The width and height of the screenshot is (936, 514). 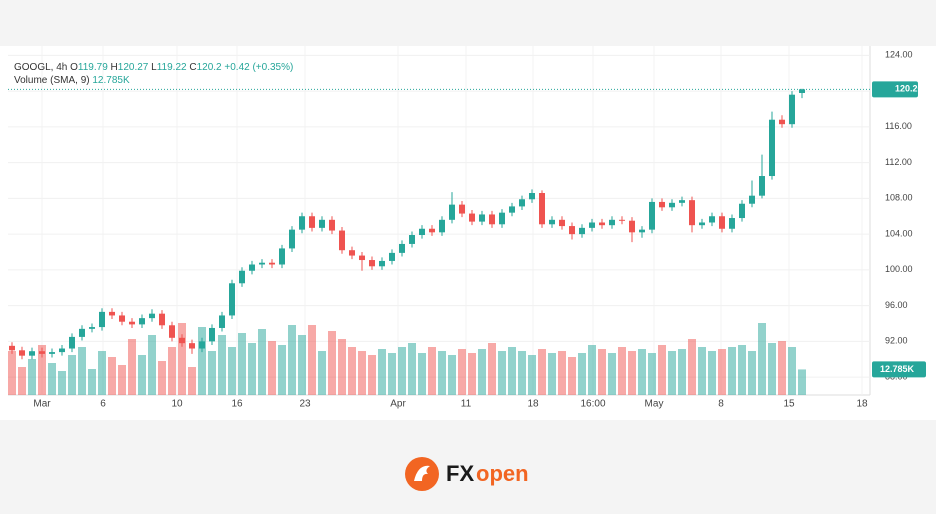 What do you see at coordinates (133, 67) in the screenshot?
I see `legend-value: 120.27` at bounding box center [133, 67].